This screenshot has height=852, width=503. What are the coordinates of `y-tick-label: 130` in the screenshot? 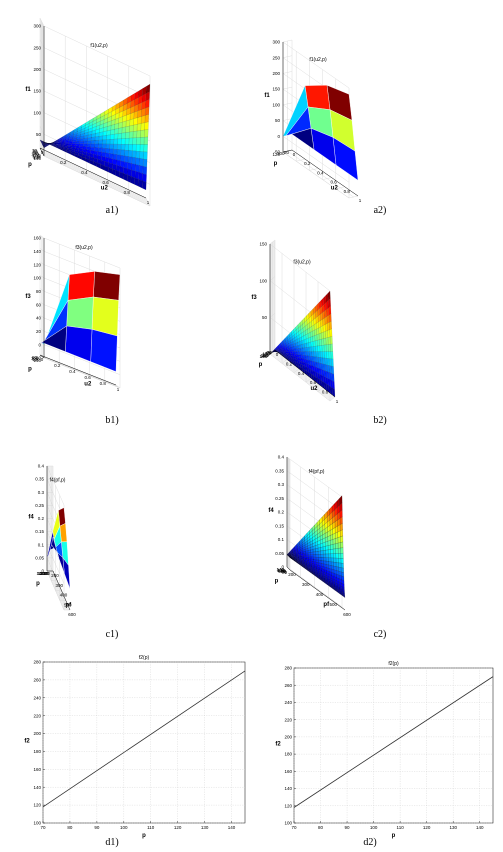 It's located at (281, 569).